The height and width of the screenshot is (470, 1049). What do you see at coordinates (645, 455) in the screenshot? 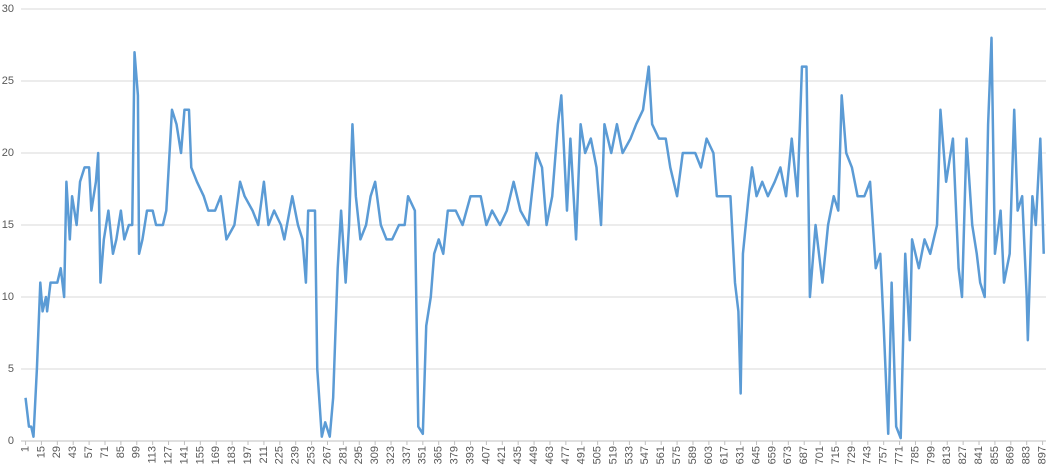
I see `x-tick-label: 547` at bounding box center [645, 455].